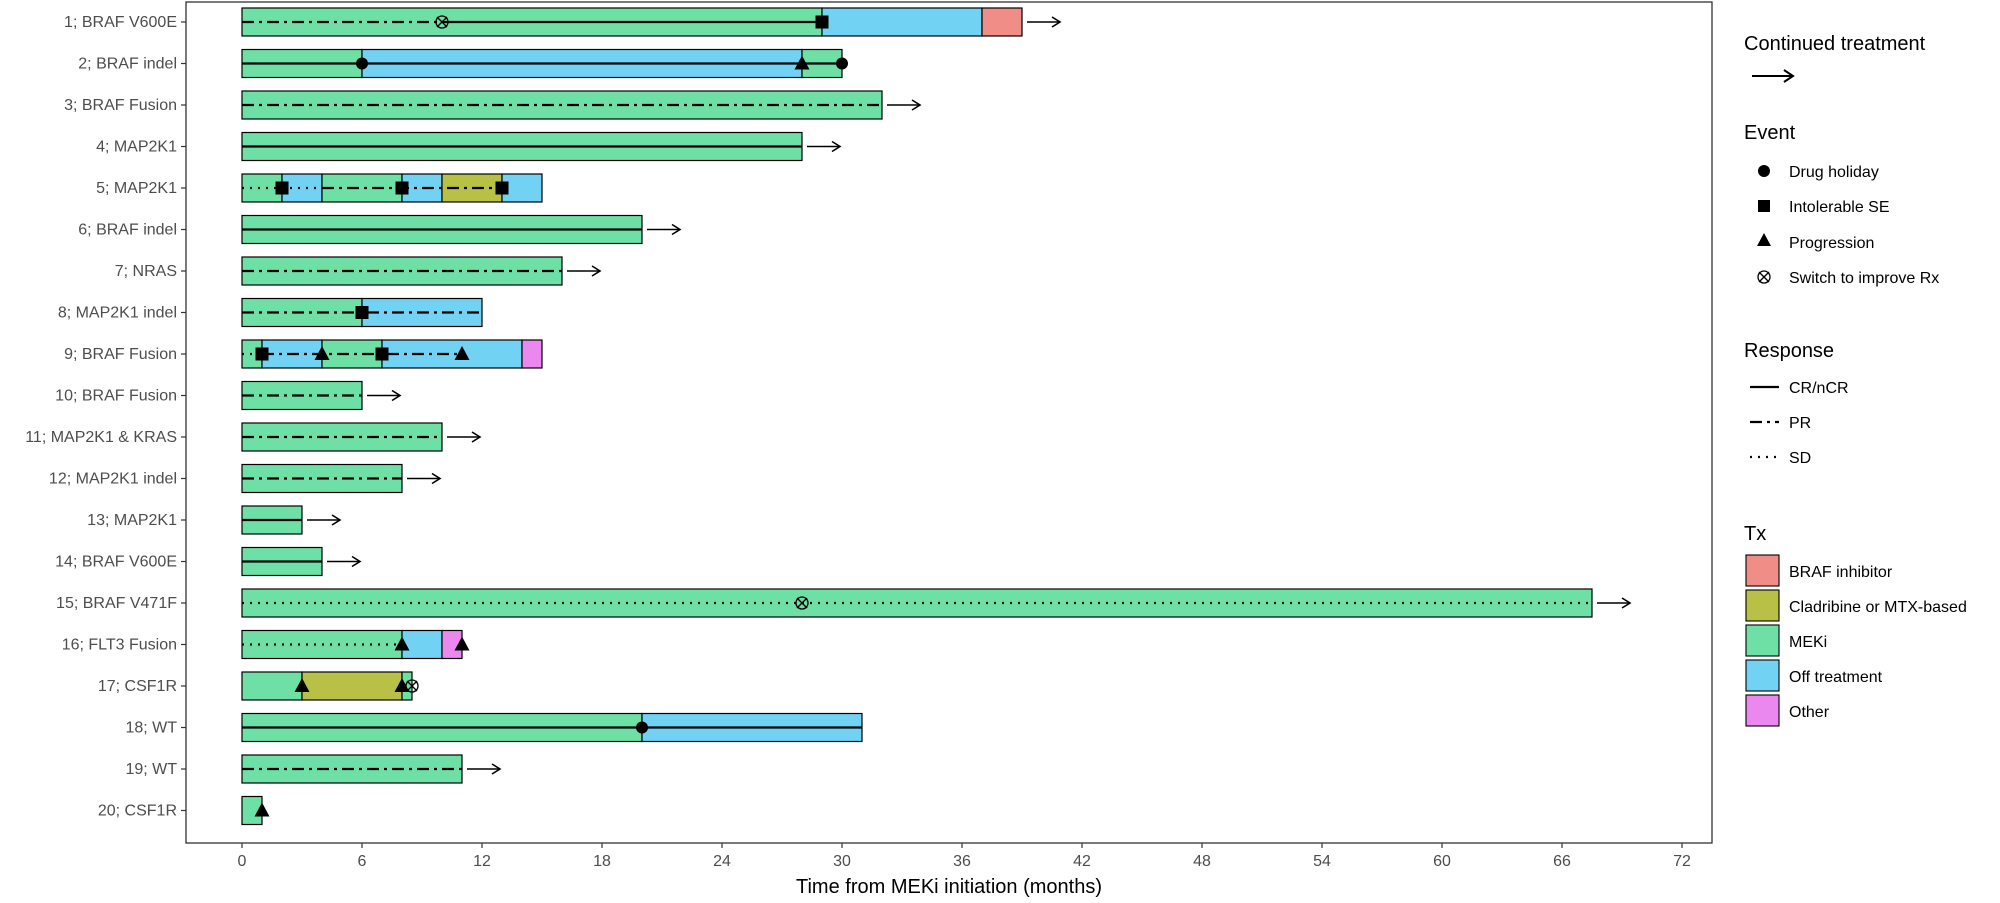 Image resolution: width=2000 pixels, height=903 pixels. I want to click on y-tick-label: 10; BRAF Fusion, so click(116, 396).